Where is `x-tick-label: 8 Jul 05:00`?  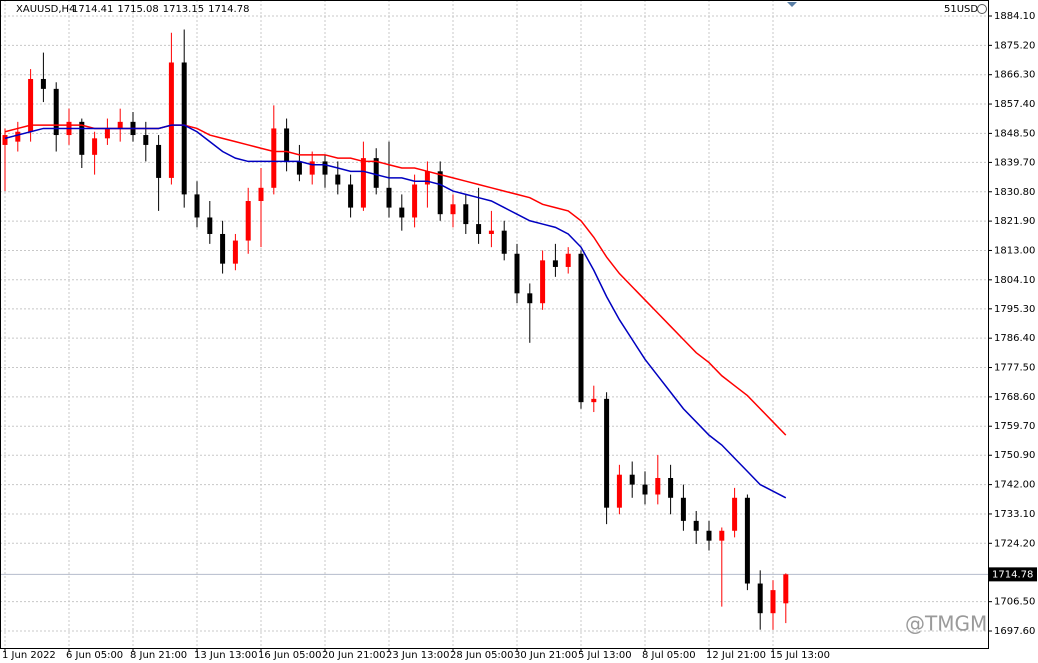 x-tick-label: 8 Jul 05:00 is located at coordinates (669, 655).